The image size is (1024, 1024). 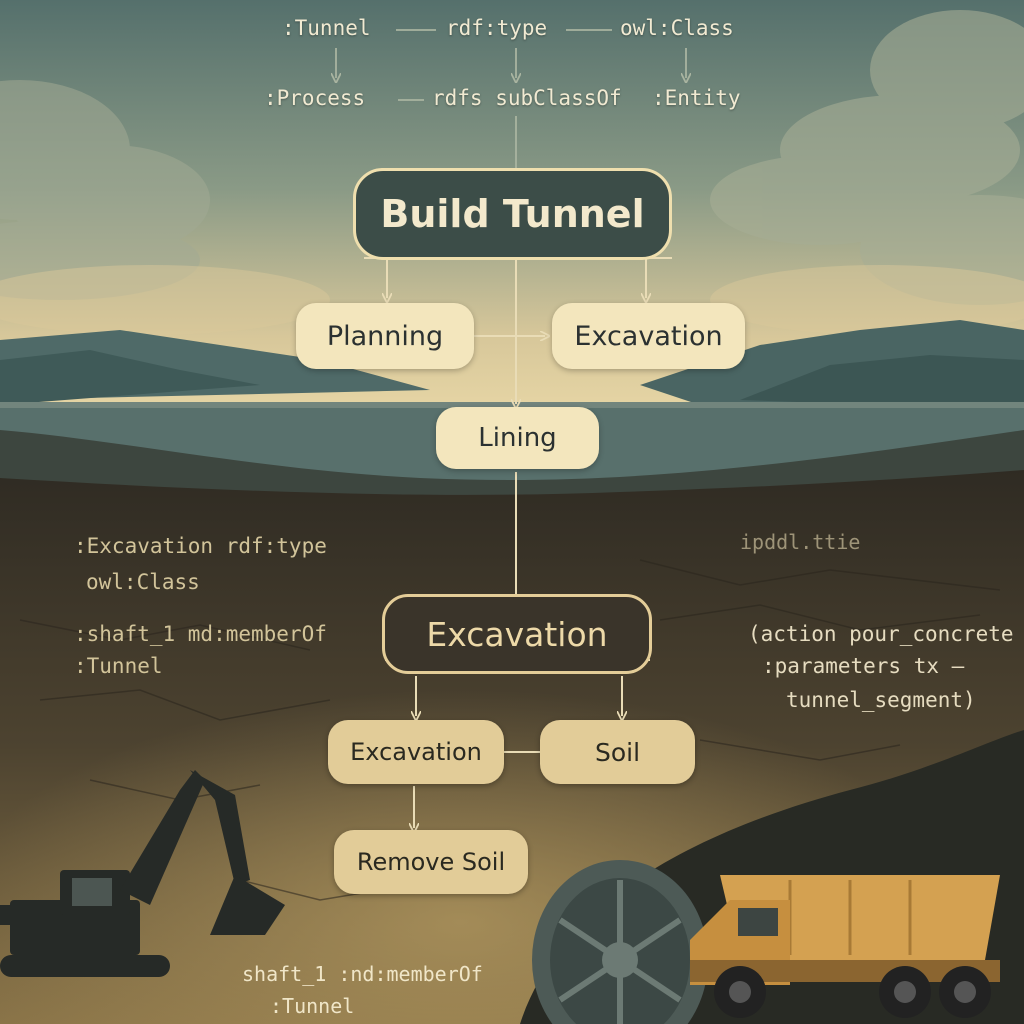 What do you see at coordinates (867, 157) in the screenshot?
I see `cloud-right` at bounding box center [867, 157].